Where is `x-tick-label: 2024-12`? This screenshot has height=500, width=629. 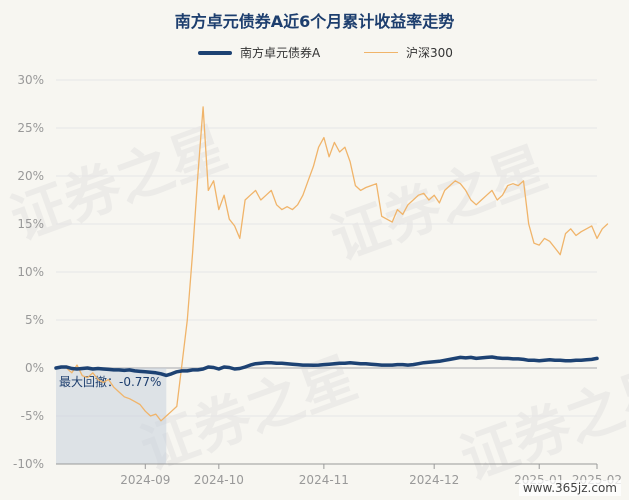
x-tick-label: 2024-12 is located at coordinates (434, 480).